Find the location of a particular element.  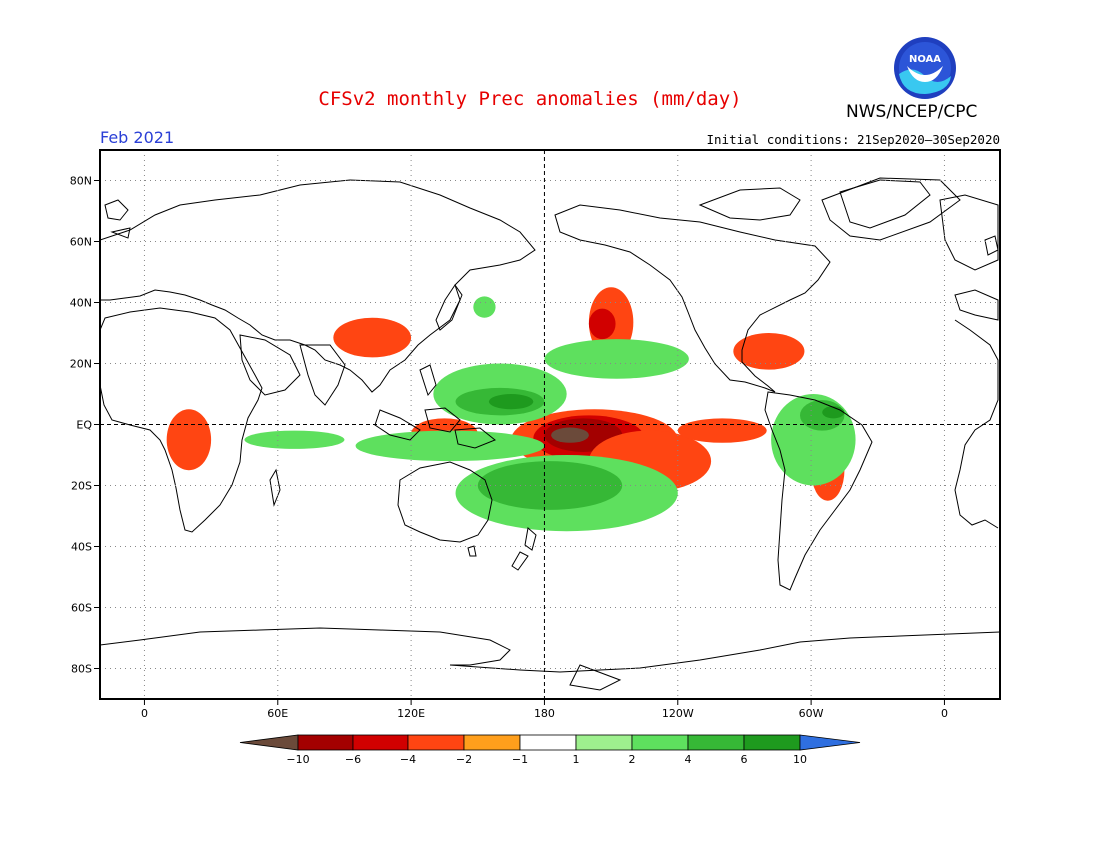

colorbar-label-2: −4 is located at coordinates (408, 759).